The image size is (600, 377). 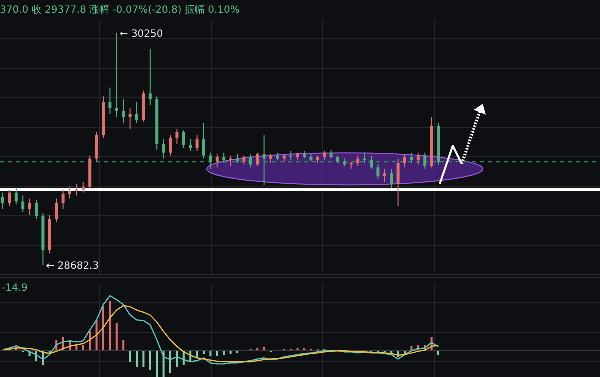 I want to click on chart-title: 370.0 收 29377.8 涨幅 -0.07%(-20.8) 振幅 0.10%, so click(x=120, y=10).